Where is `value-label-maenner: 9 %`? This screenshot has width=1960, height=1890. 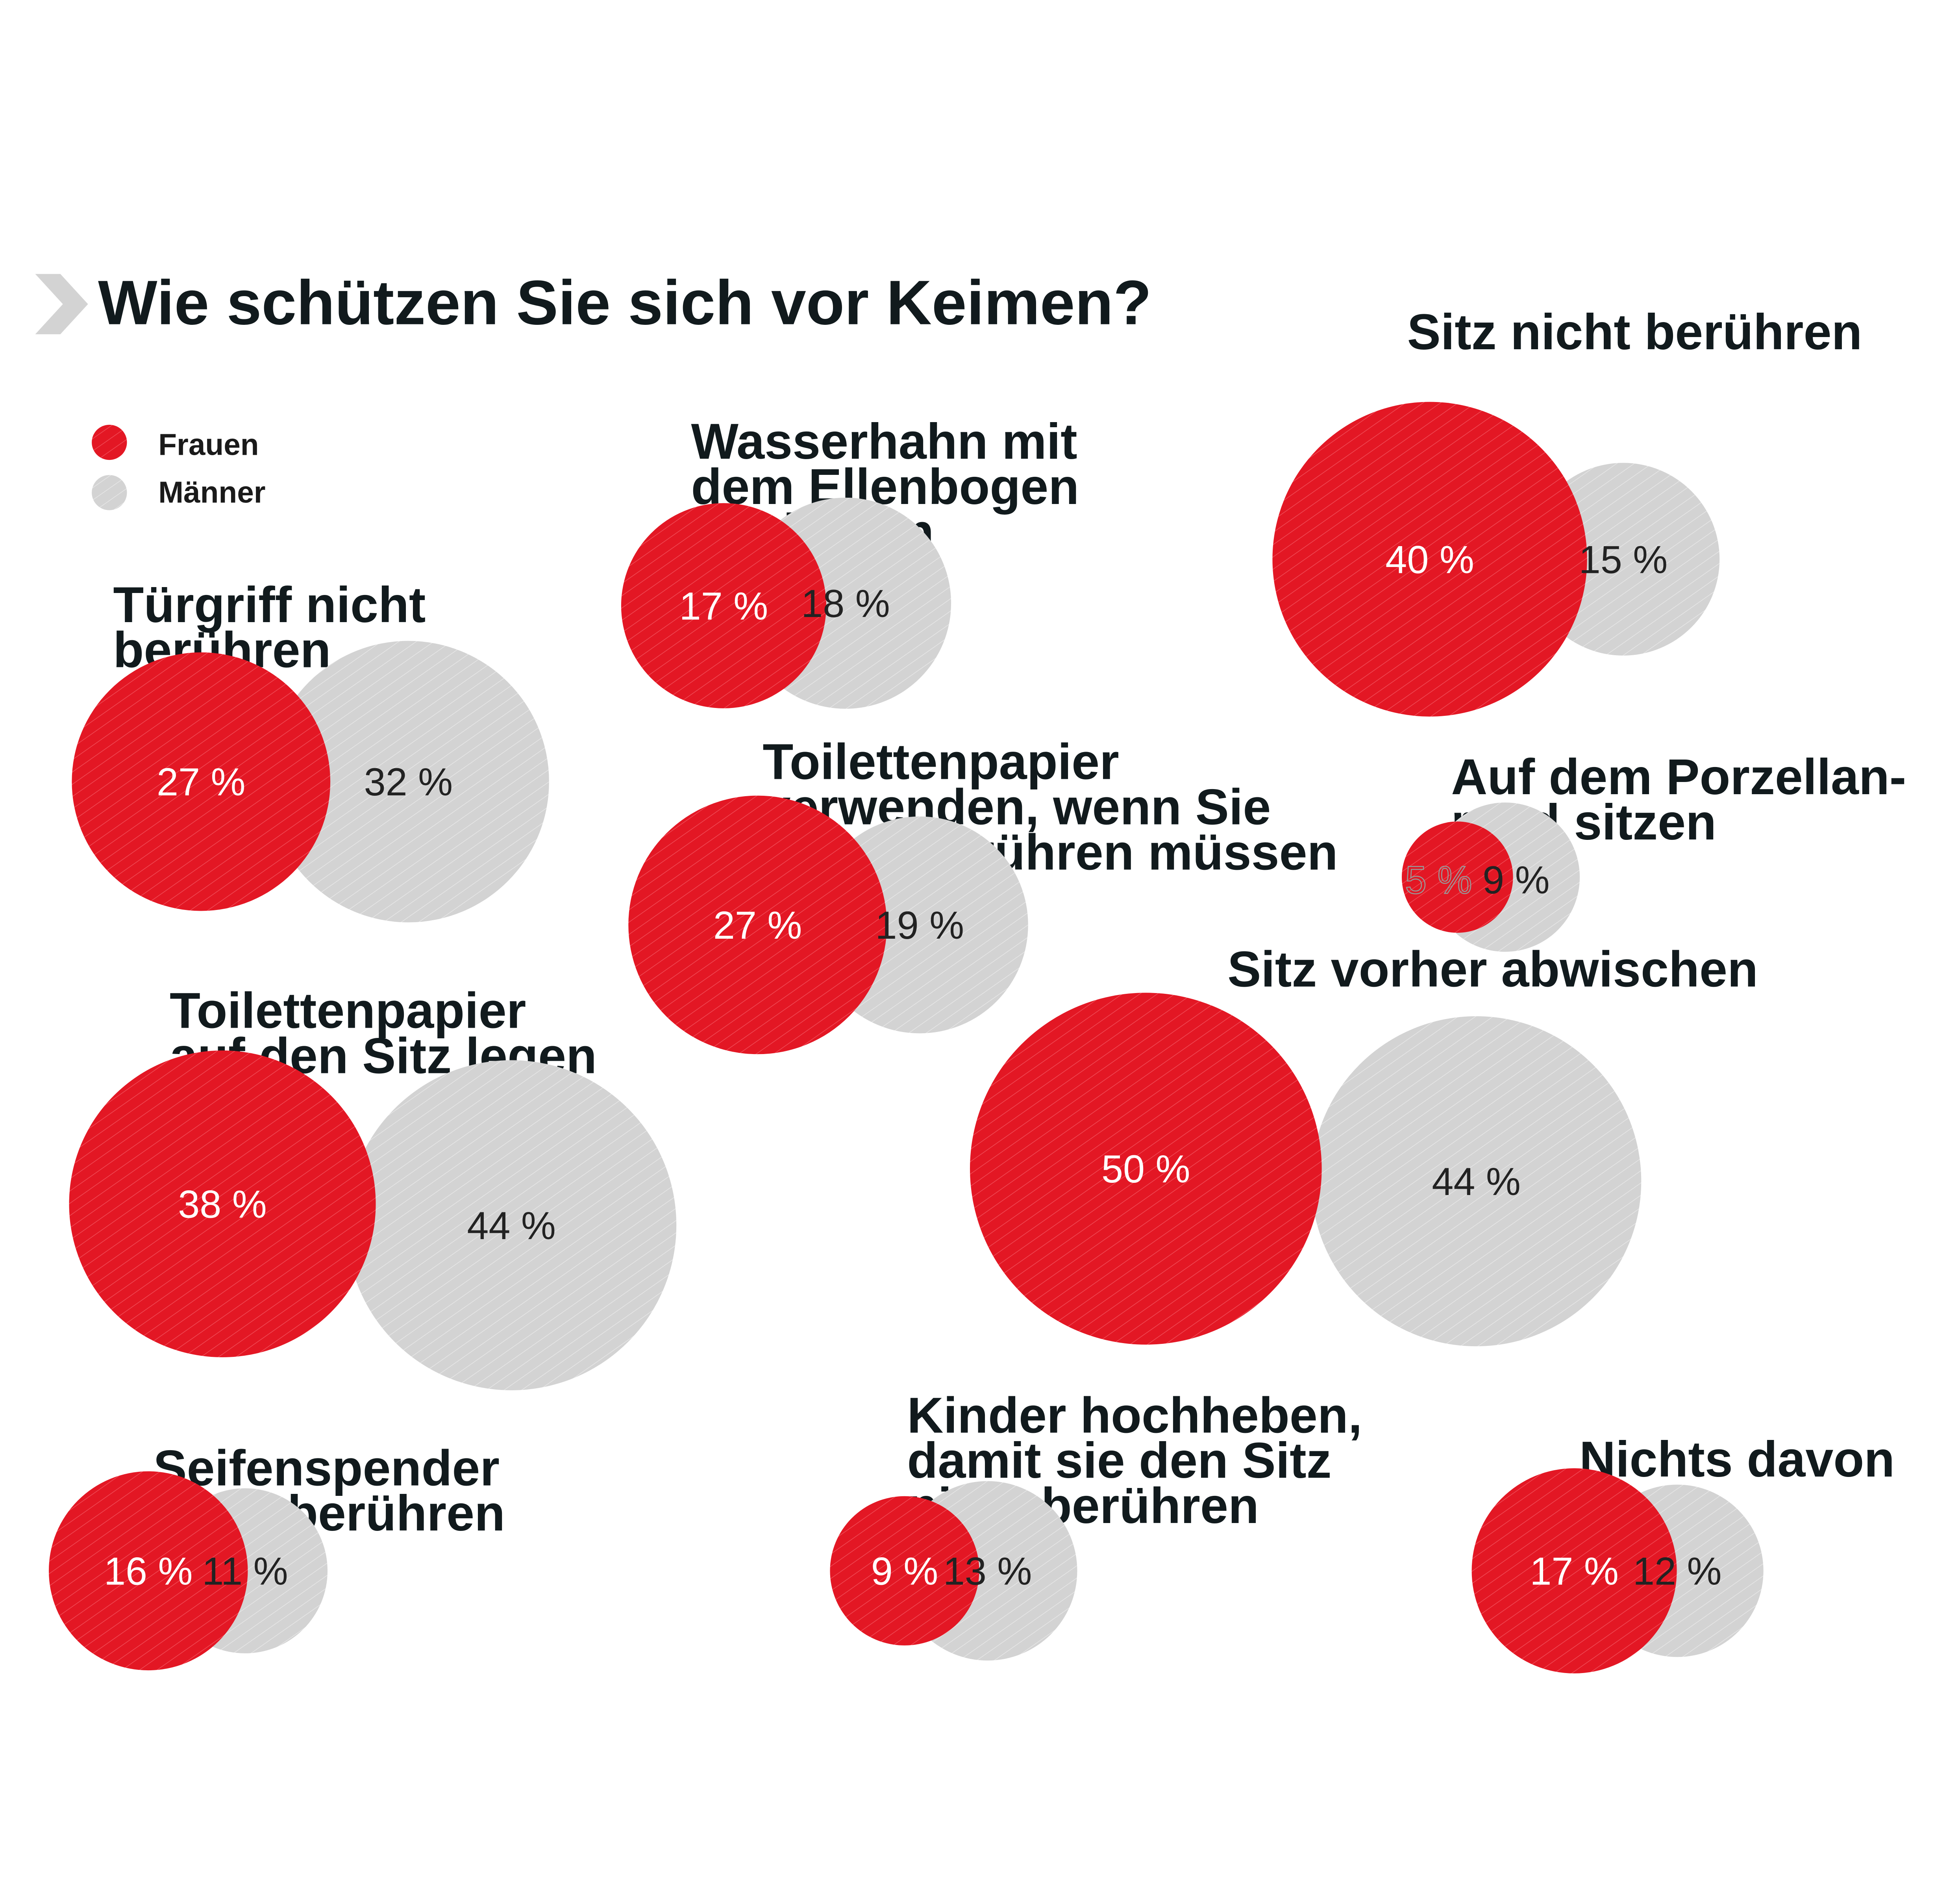 value-label-maenner: 9 % is located at coordinates (1516, 880).